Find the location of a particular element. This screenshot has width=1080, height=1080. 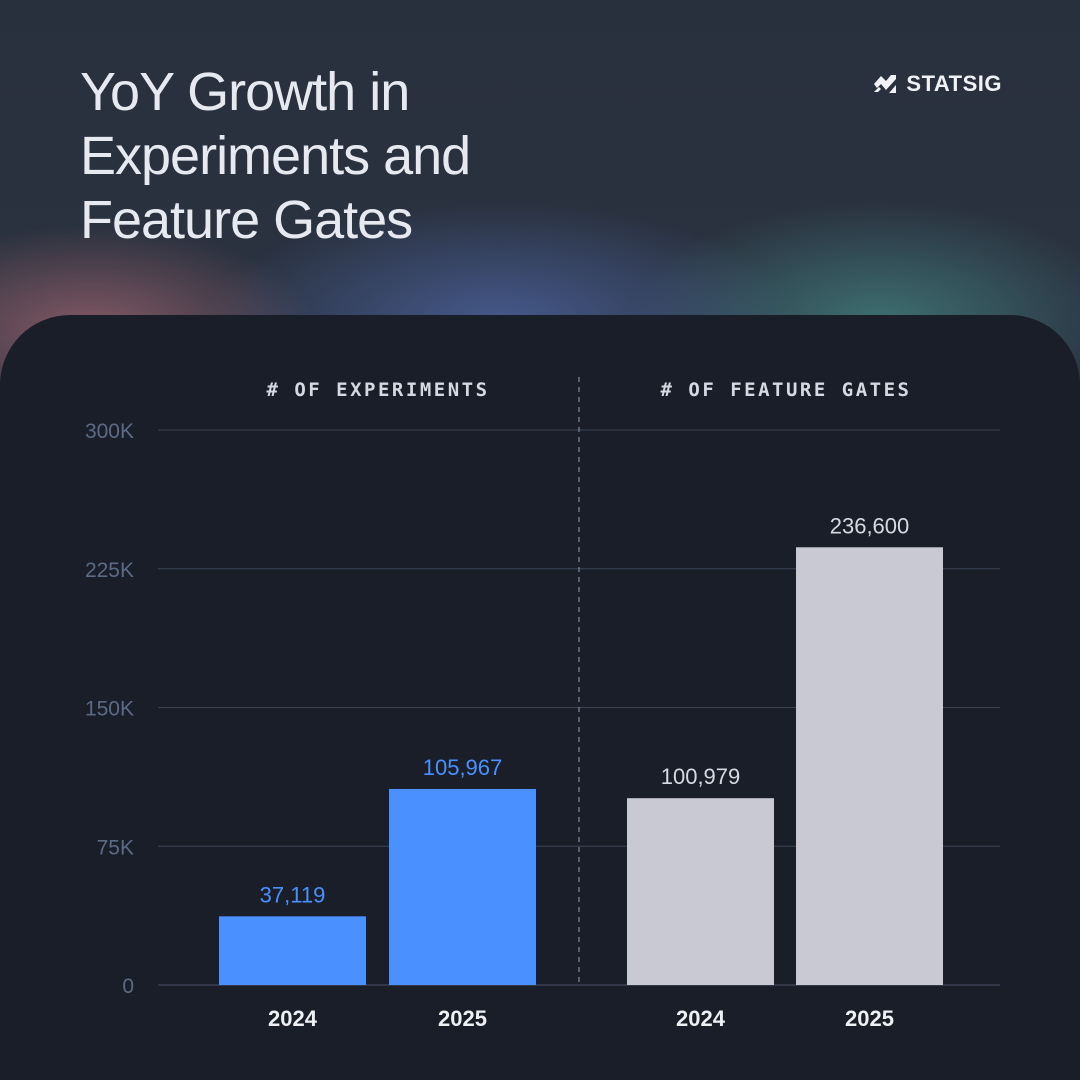

group-header: # OF FEATURE GATES is located at coordinates (786, 390).